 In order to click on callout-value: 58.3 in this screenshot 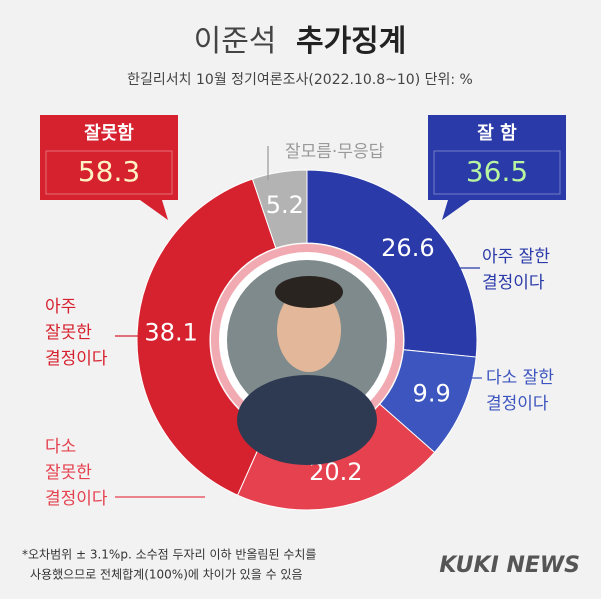, I will do `click(109, 171)`.